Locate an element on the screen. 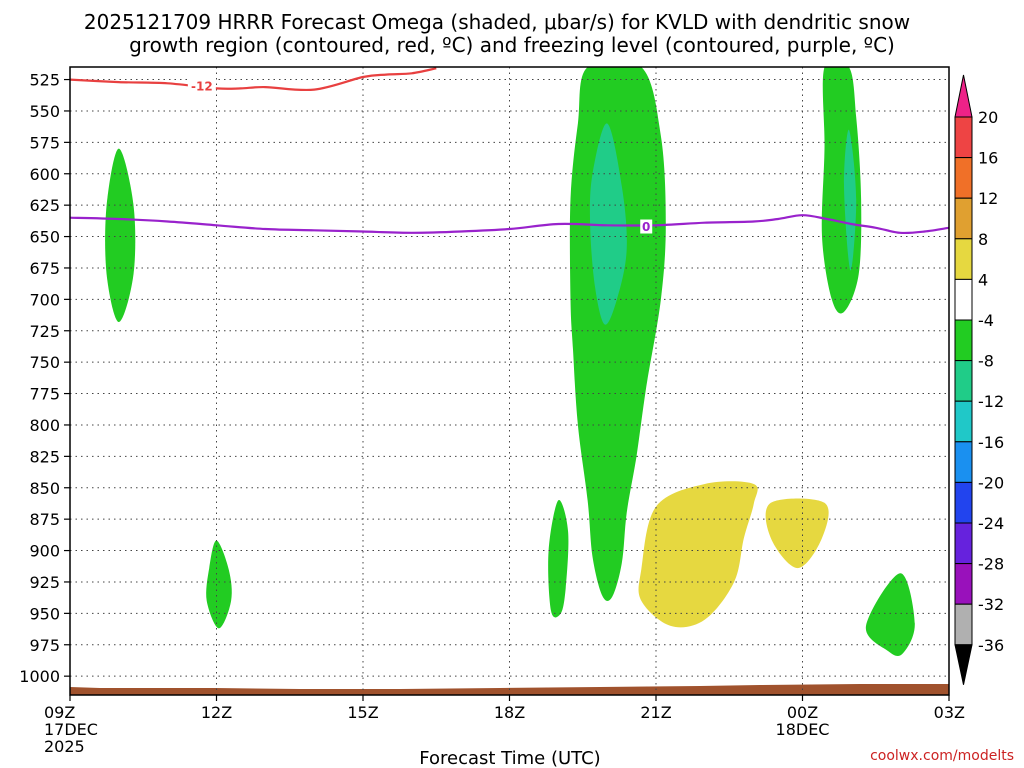 The height and width of the screenshot is (768, 1024). x-tick-label-21z-1: 21Z is located at coordinates (655, 712).